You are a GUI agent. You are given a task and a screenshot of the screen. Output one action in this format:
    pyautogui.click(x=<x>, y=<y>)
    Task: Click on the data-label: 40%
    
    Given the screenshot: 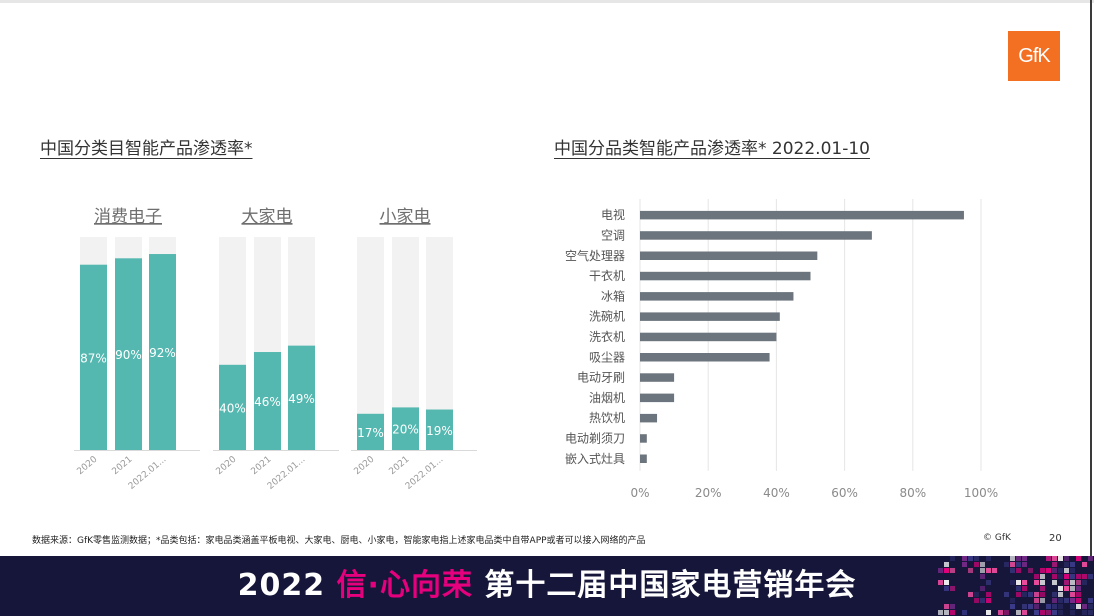 What is the action you would take?
    pyautogui.click(x=232, y=408)
    